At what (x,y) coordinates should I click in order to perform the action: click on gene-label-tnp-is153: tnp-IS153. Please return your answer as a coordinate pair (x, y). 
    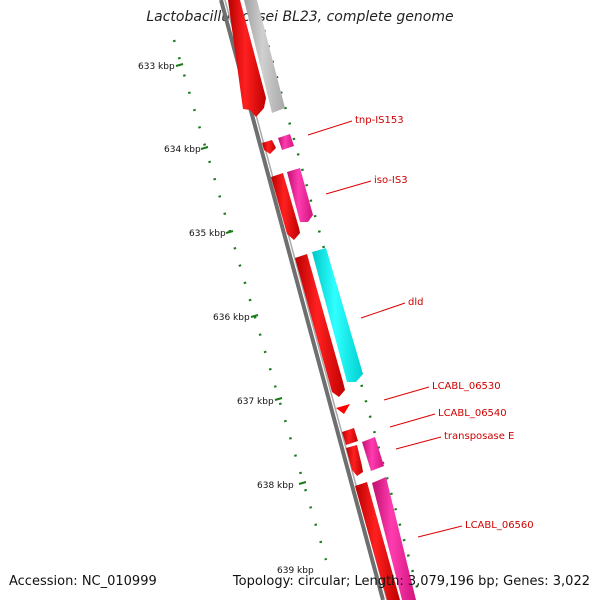
    Looking at the image, I should click on (379, 120).